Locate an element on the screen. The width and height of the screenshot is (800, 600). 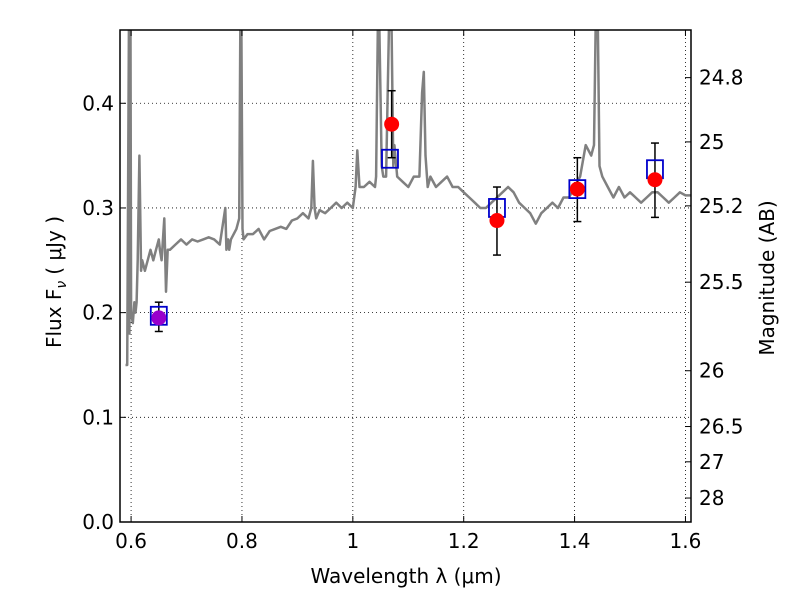
y-tick-label: 0.3 is located at coordinates (98, 208).